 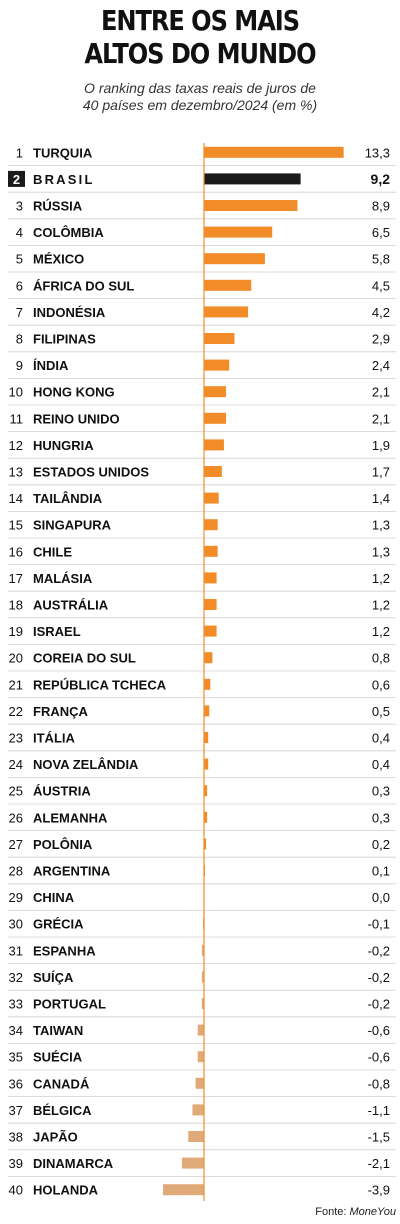 What do you see at coordinates (16, 1163) in the screenshot?
I see `rank-number: 39` at bounding box center [16, 1163].